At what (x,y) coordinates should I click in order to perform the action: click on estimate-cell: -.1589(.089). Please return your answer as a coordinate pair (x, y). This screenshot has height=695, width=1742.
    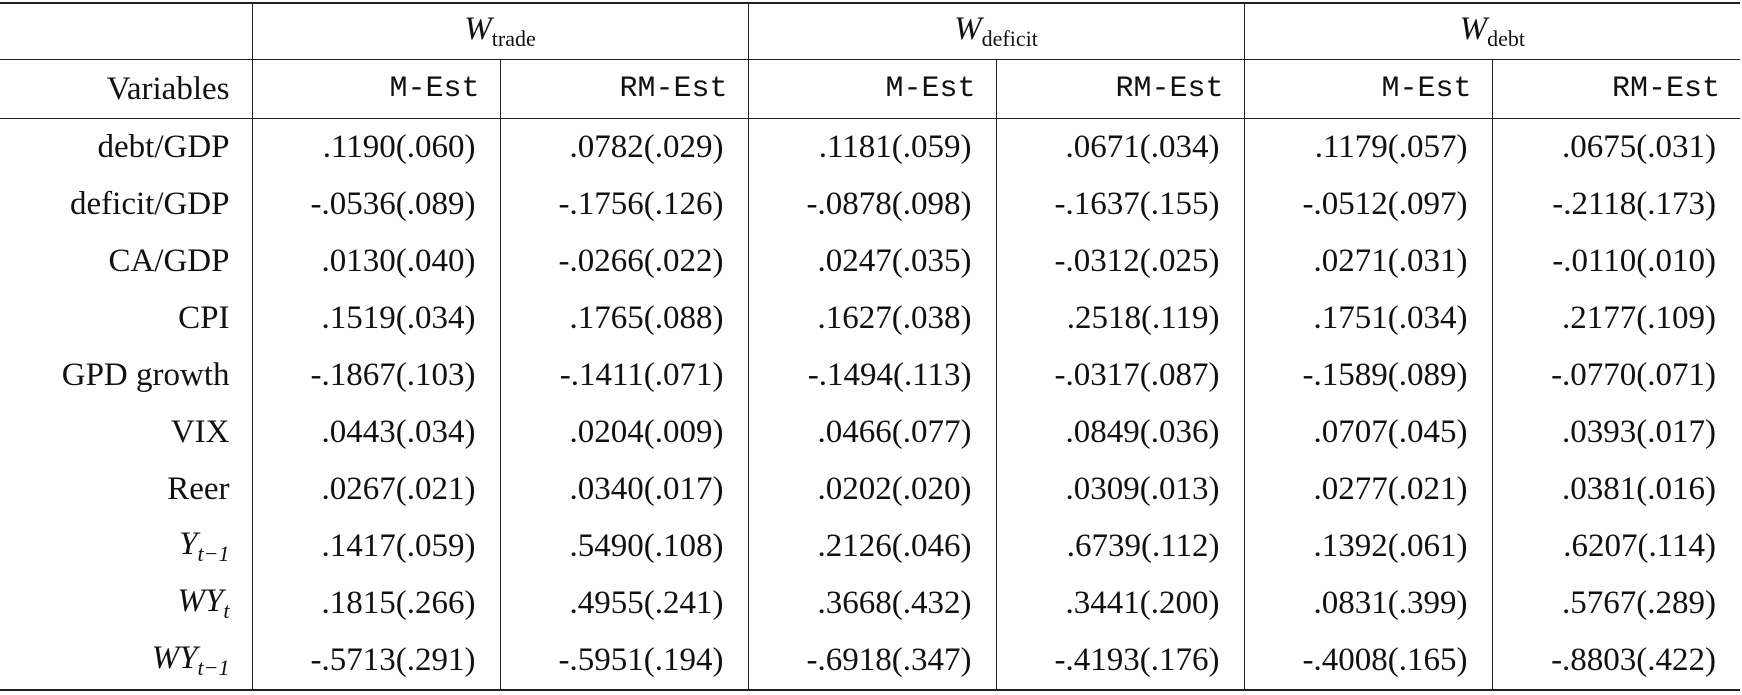
    Looking at the image, I should click on (1368, 375).